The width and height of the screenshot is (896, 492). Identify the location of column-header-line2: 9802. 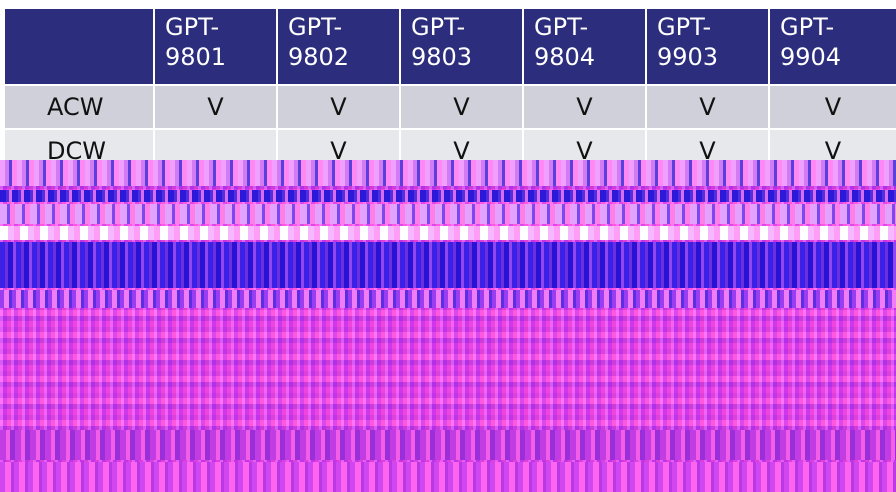
(319, 57).